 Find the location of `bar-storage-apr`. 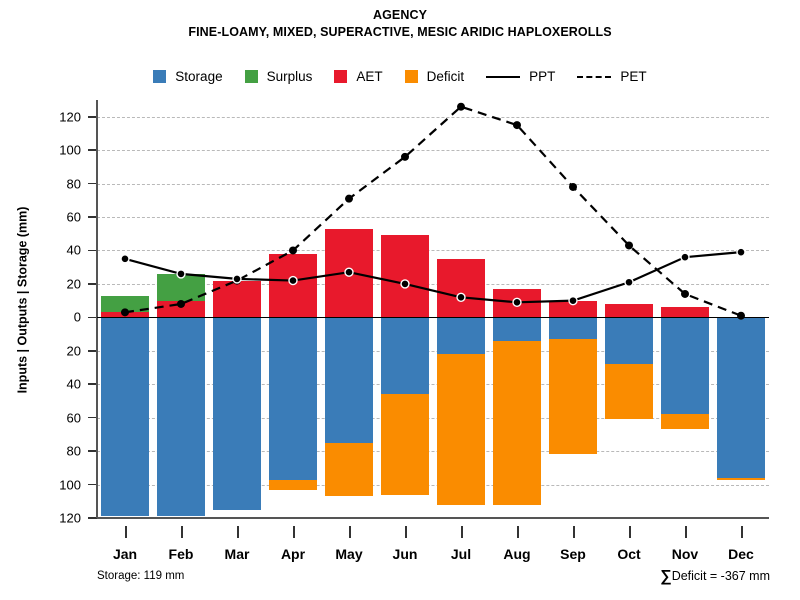

bar-storage-apr is located at coordinates (293, 398).